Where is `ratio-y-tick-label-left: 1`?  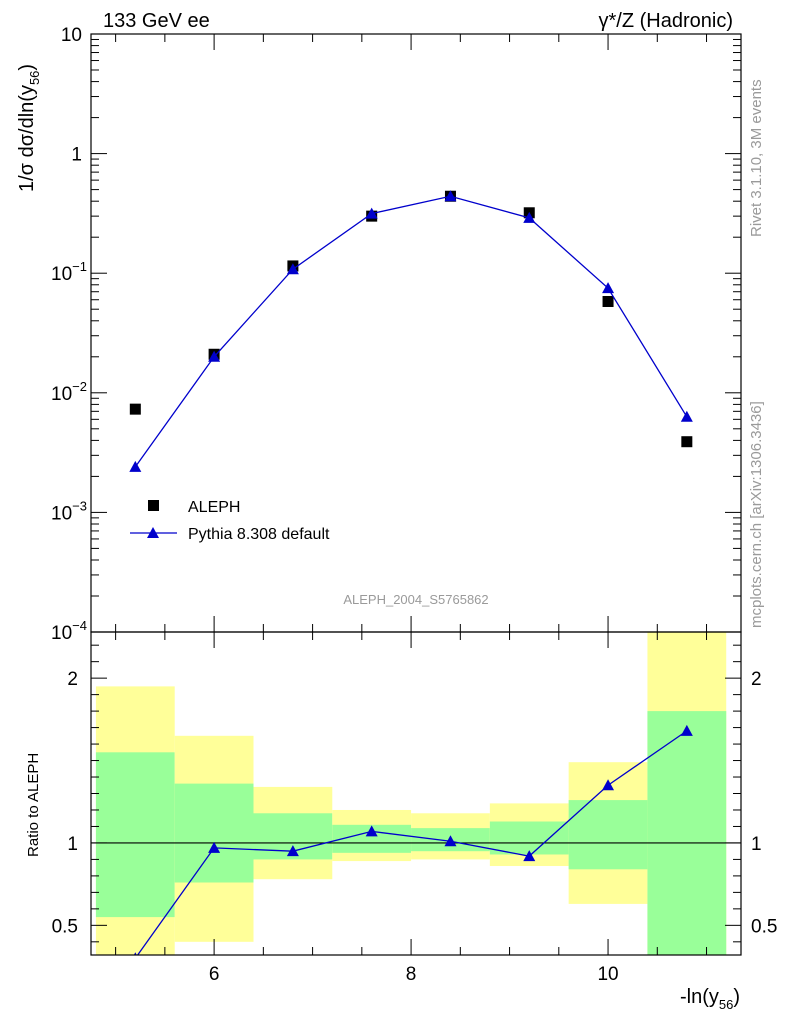
ratio-y-tick-label-left: 1 is located at coordinates (72, 844).